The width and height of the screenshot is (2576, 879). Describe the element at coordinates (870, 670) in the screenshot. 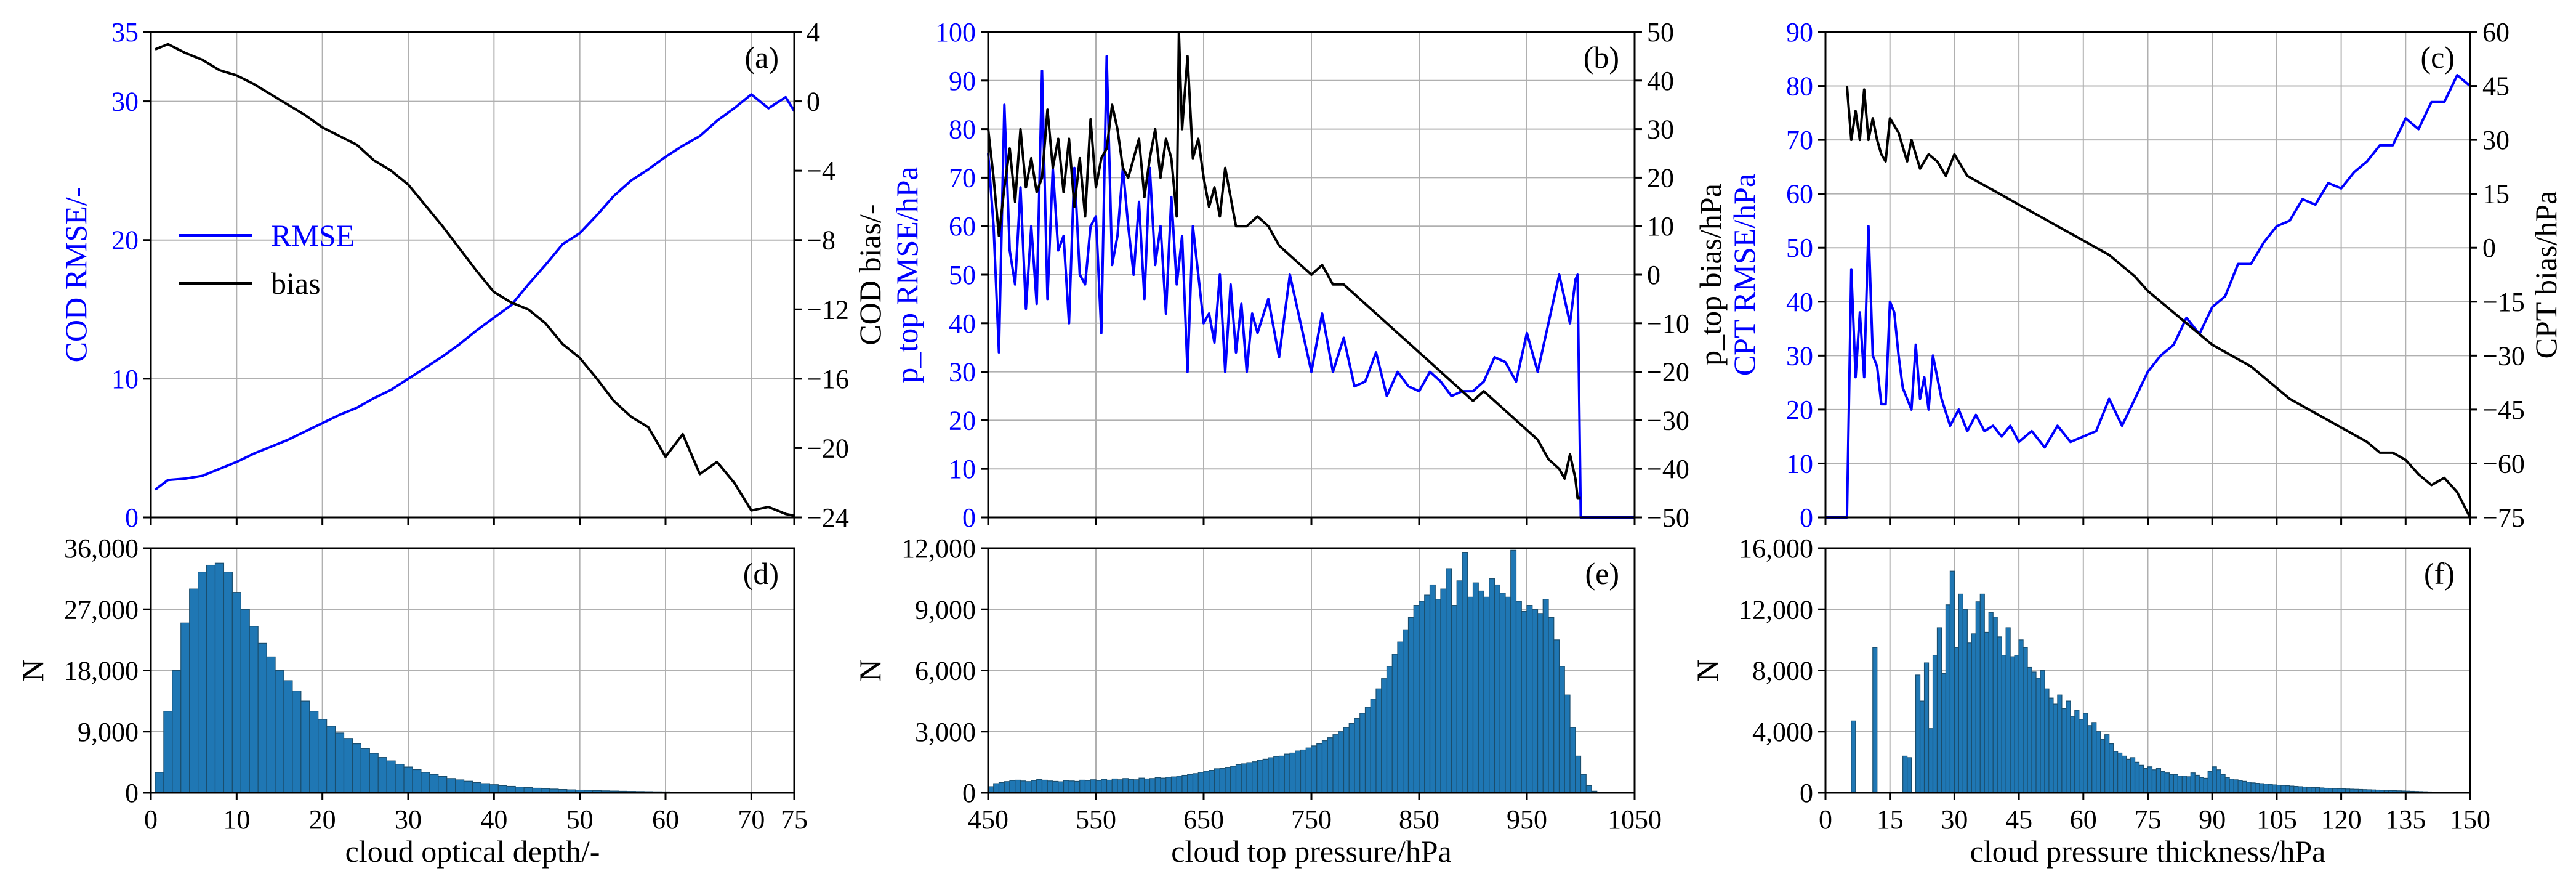

I see `ylabel-e: N` at that location.